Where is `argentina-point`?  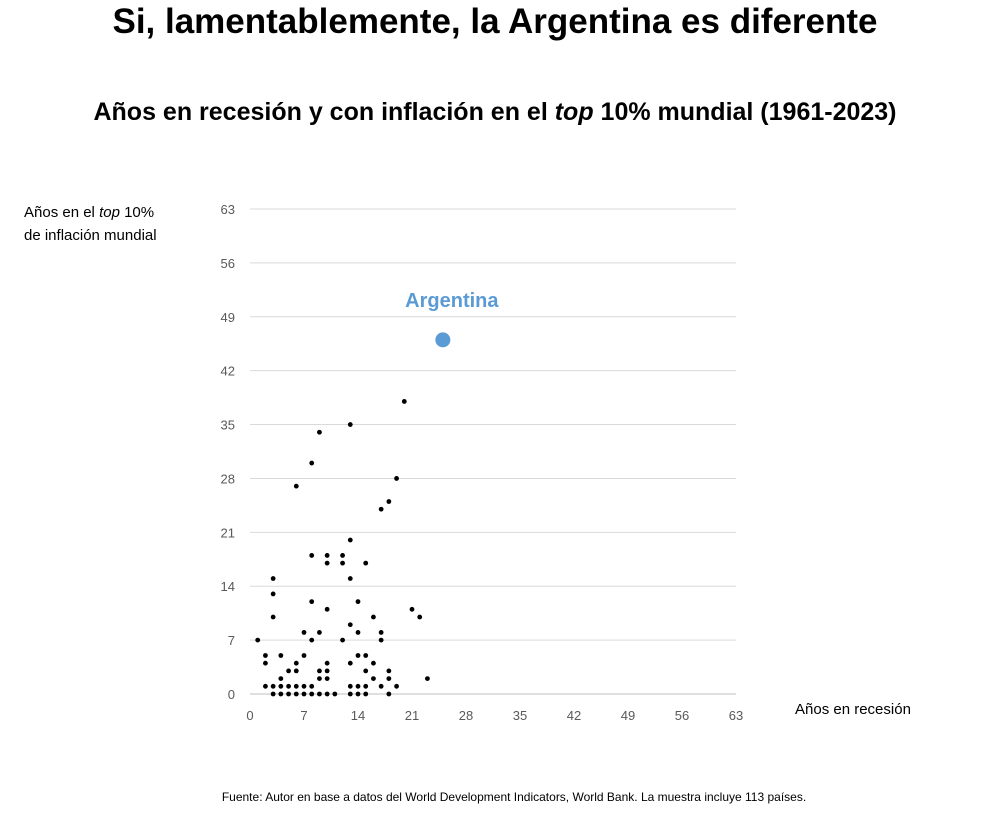
argentina-point is located at coordinates (443, 340).